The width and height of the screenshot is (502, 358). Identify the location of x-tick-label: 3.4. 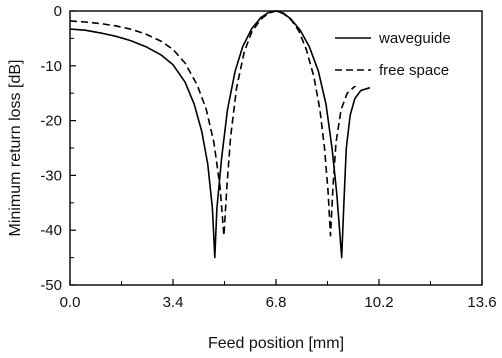
(173, 302).